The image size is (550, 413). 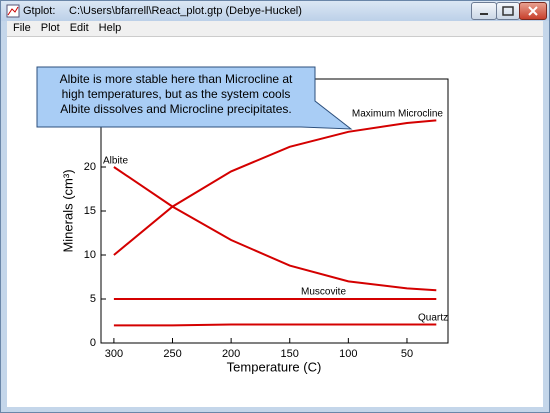 What do you see at coordinates (115, 161) in the screenshot?
I see `series-label: Albite` at bounding box center [115, 161].